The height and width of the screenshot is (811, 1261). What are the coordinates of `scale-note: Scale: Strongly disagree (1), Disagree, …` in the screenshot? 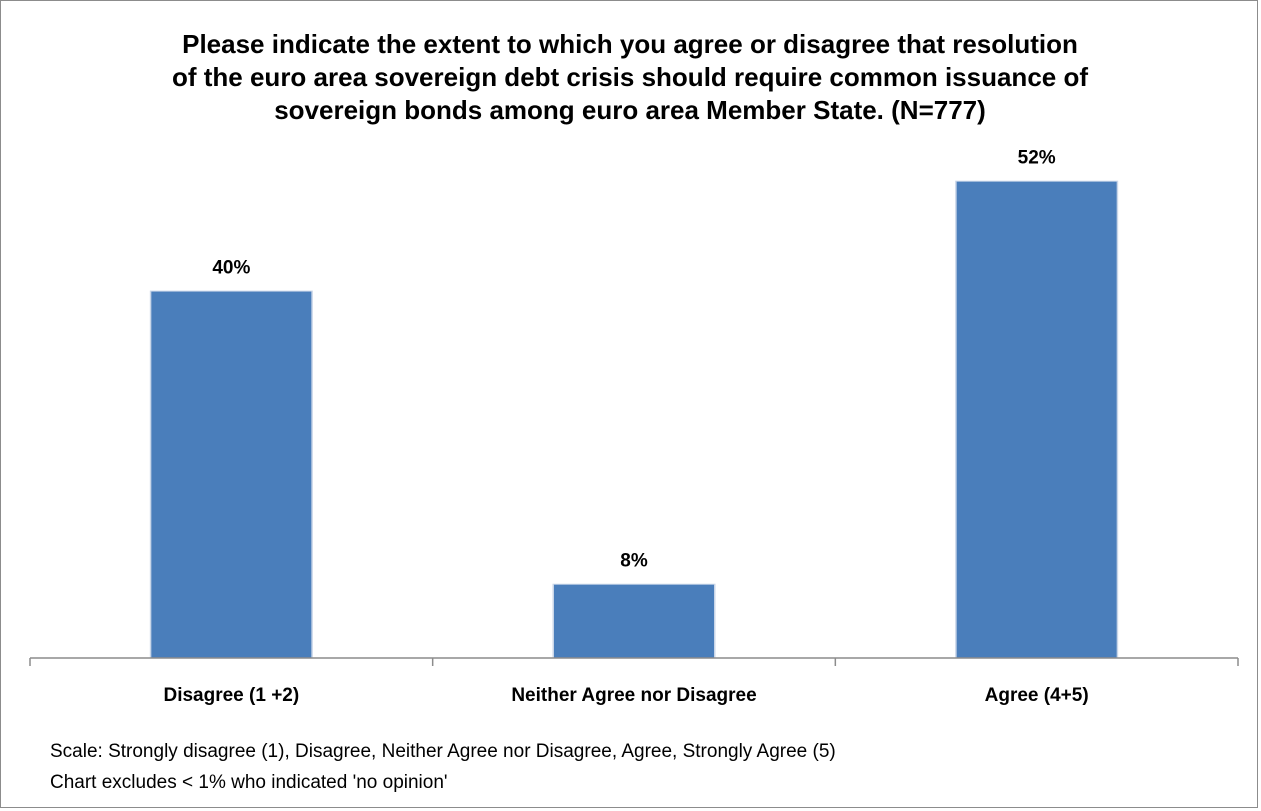 It's located at (443, 751).